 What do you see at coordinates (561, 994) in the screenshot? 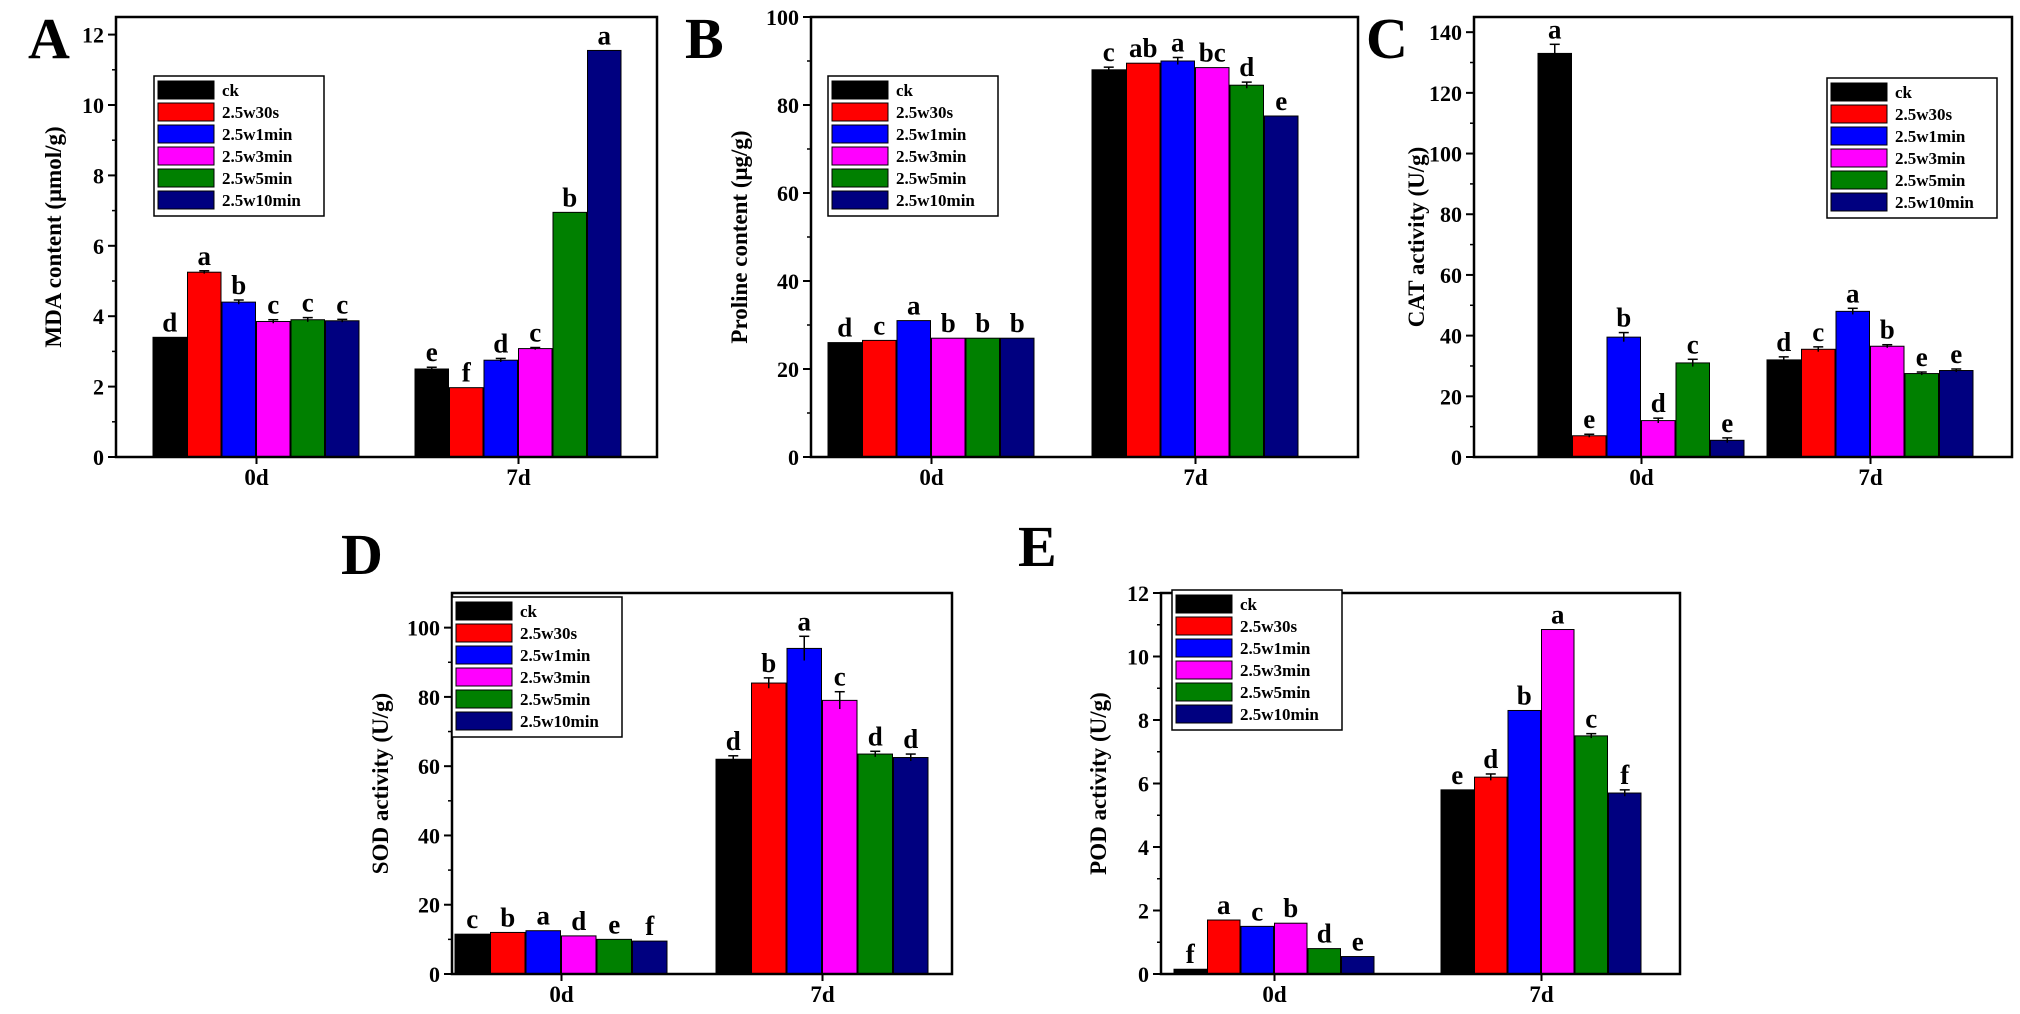
I see `x-tick-label: 0d` at bounding box center [561, 994].